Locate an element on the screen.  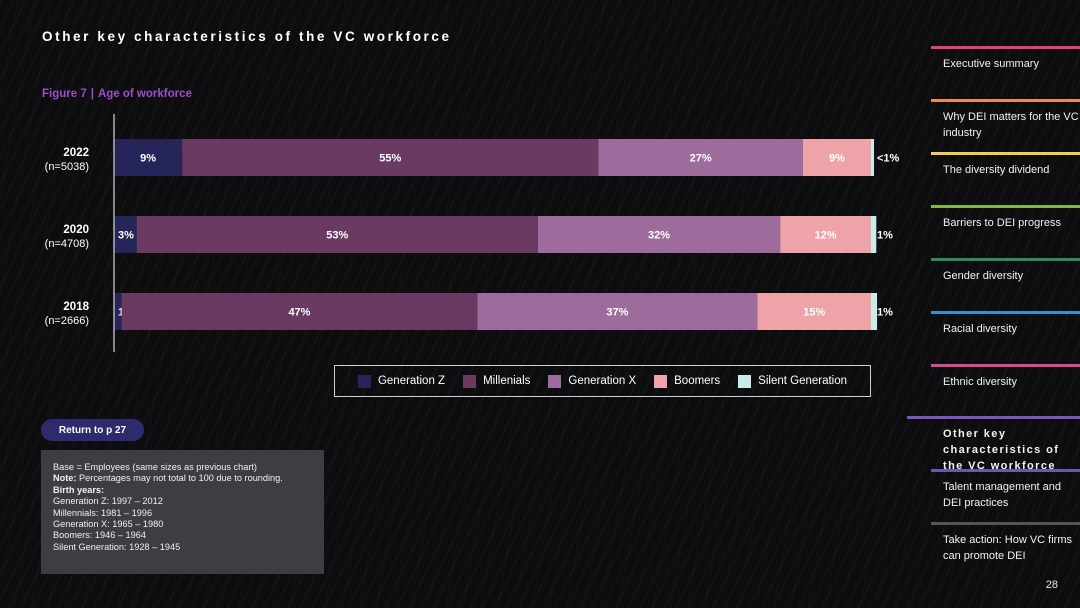
nav-item-label: Ethnic diversity is located at coordinates (980, 382).